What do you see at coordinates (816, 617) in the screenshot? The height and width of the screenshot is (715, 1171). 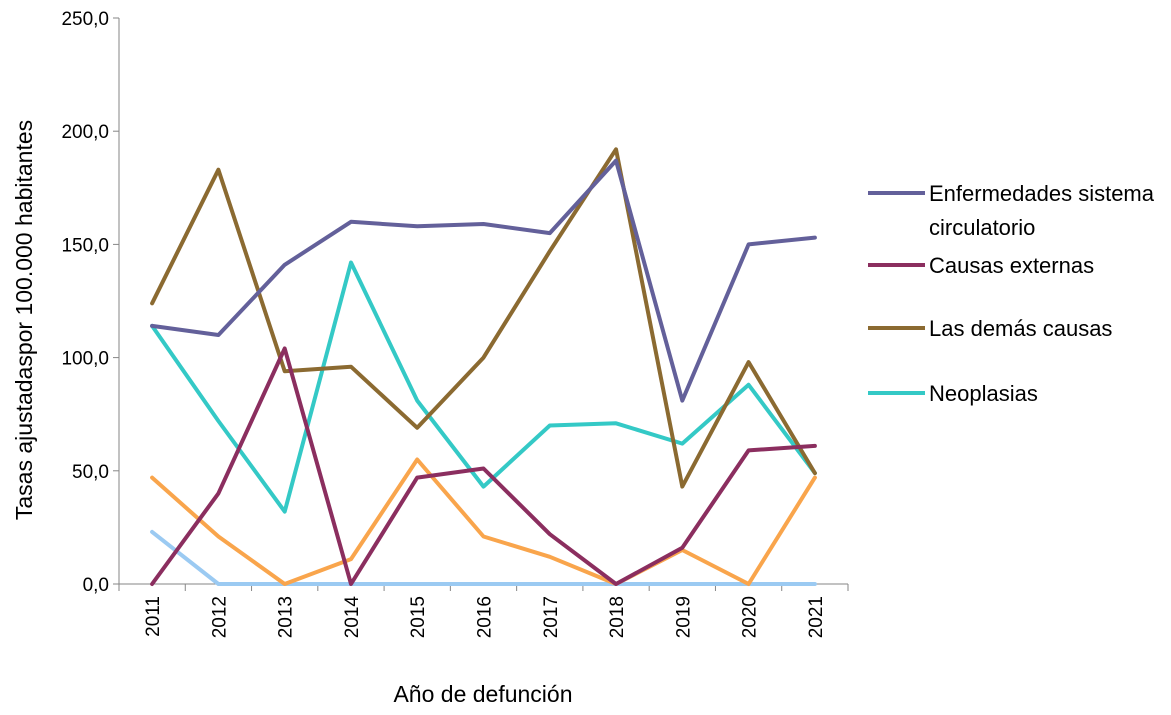 I see `x-tick-label: 2021` at bounding box center [816, 617].